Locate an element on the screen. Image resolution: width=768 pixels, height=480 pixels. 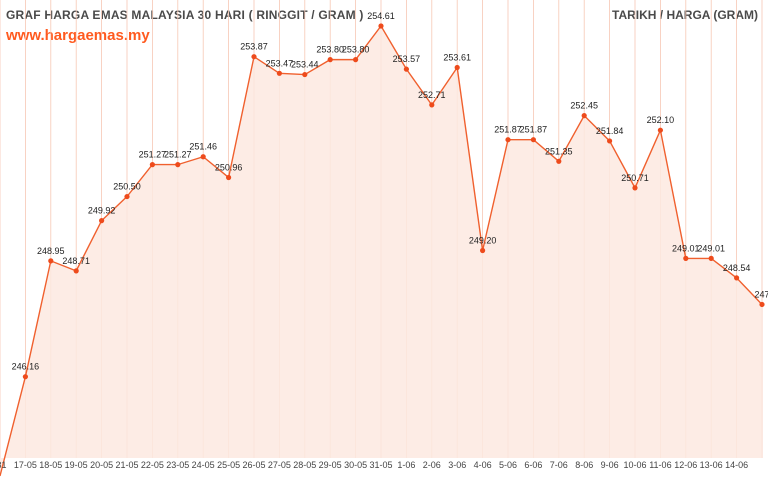
x-tick-label: 7-06 is located at coordinates (559, 465).